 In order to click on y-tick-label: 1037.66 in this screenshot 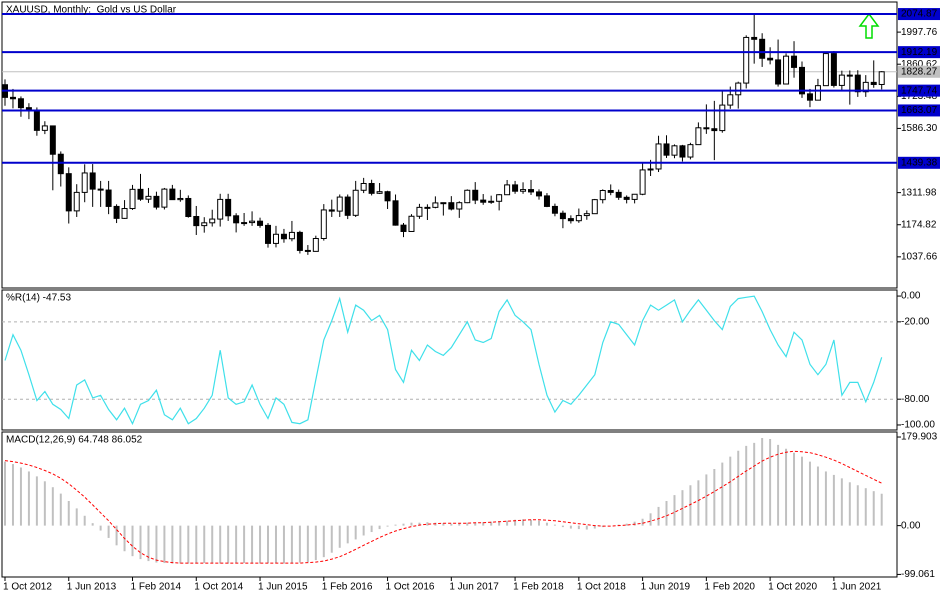, I will do `click(919, 256)`.